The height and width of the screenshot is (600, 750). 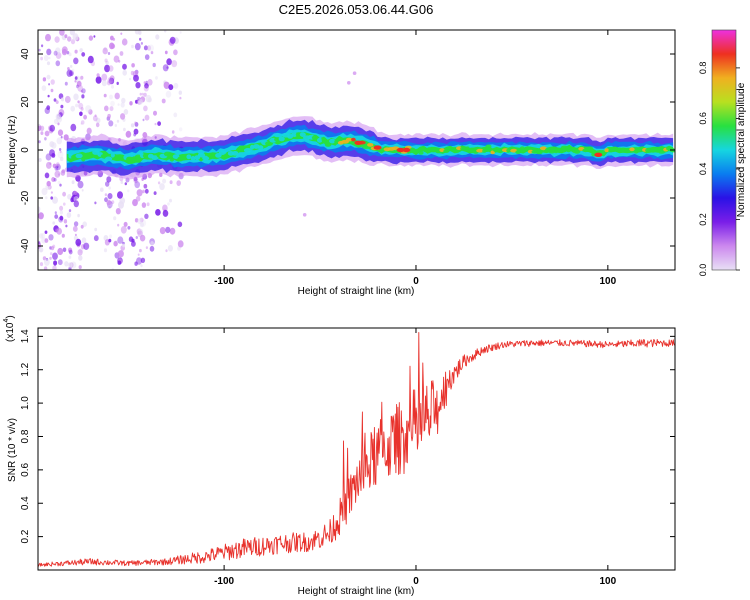 I want to click on snr-multiplier-exponent: 4, so click(x=6, y=321).